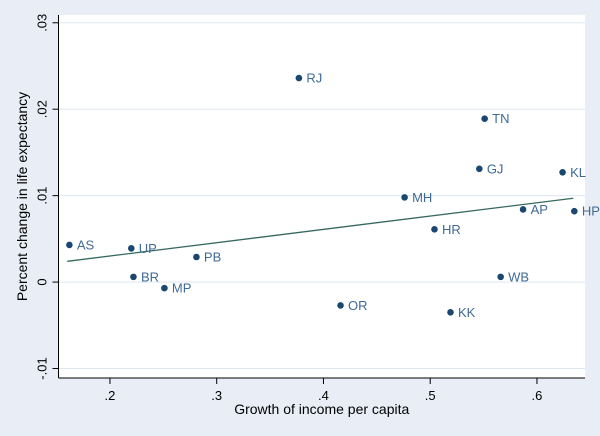  What do you see at coordinates (591, 211) in the screenshot?
I see `data-point-label: HP` at bounding box center [591, 211].